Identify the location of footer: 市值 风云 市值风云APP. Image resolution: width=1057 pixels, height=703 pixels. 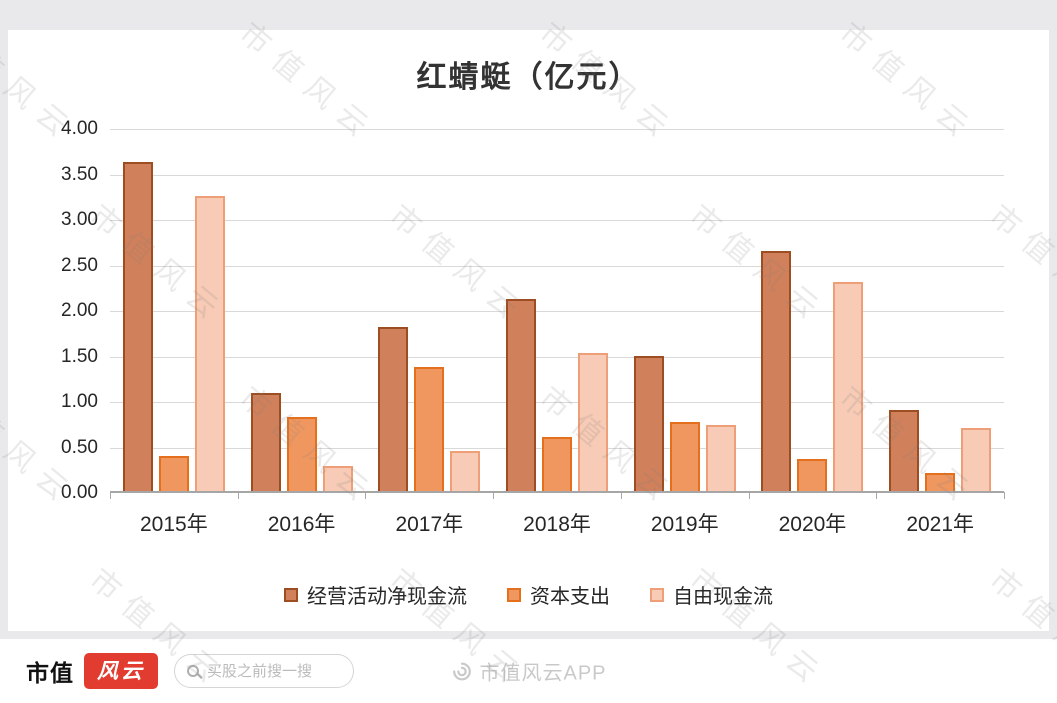
(528, 671).